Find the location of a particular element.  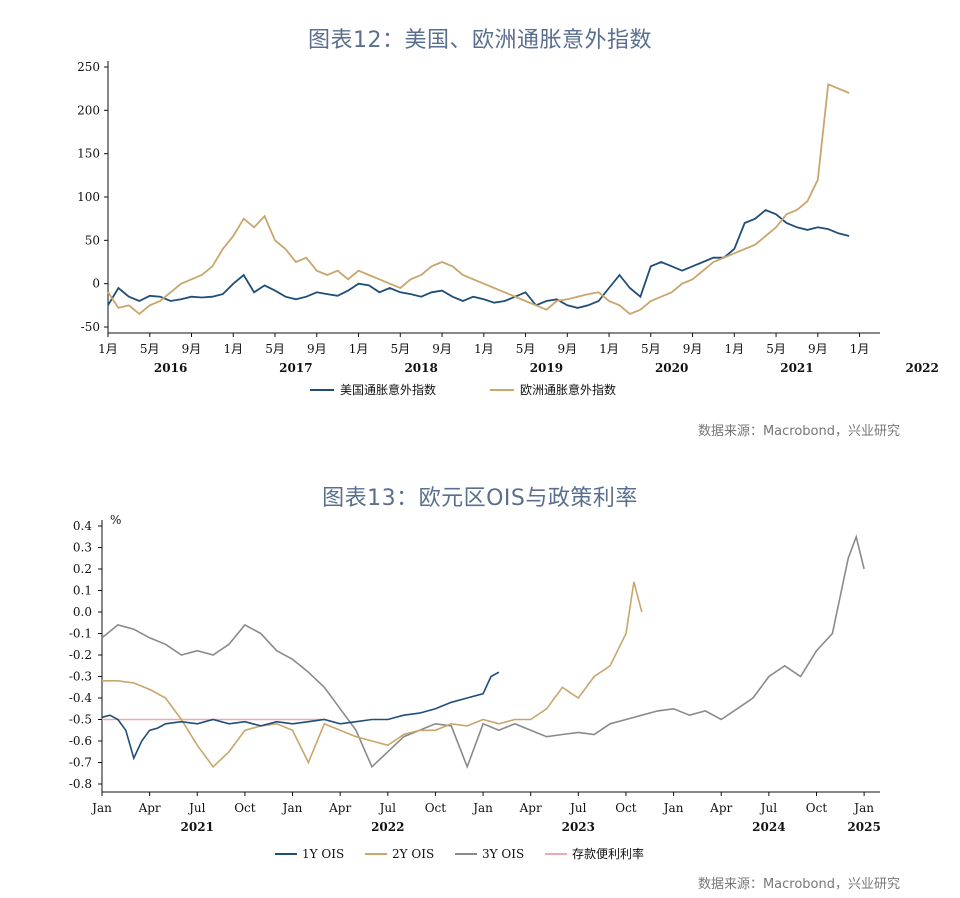

y-tick-label: 100 is located at coordinates (88, 197).